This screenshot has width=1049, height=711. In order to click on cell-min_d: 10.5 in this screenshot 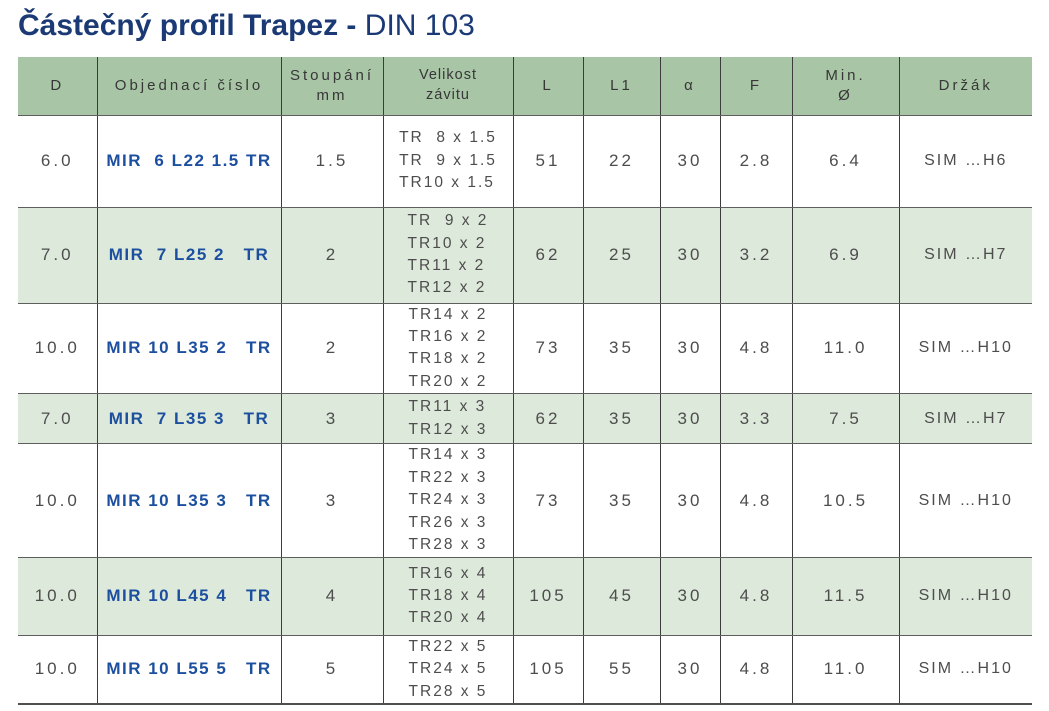, I will do `click(846, 500)`.